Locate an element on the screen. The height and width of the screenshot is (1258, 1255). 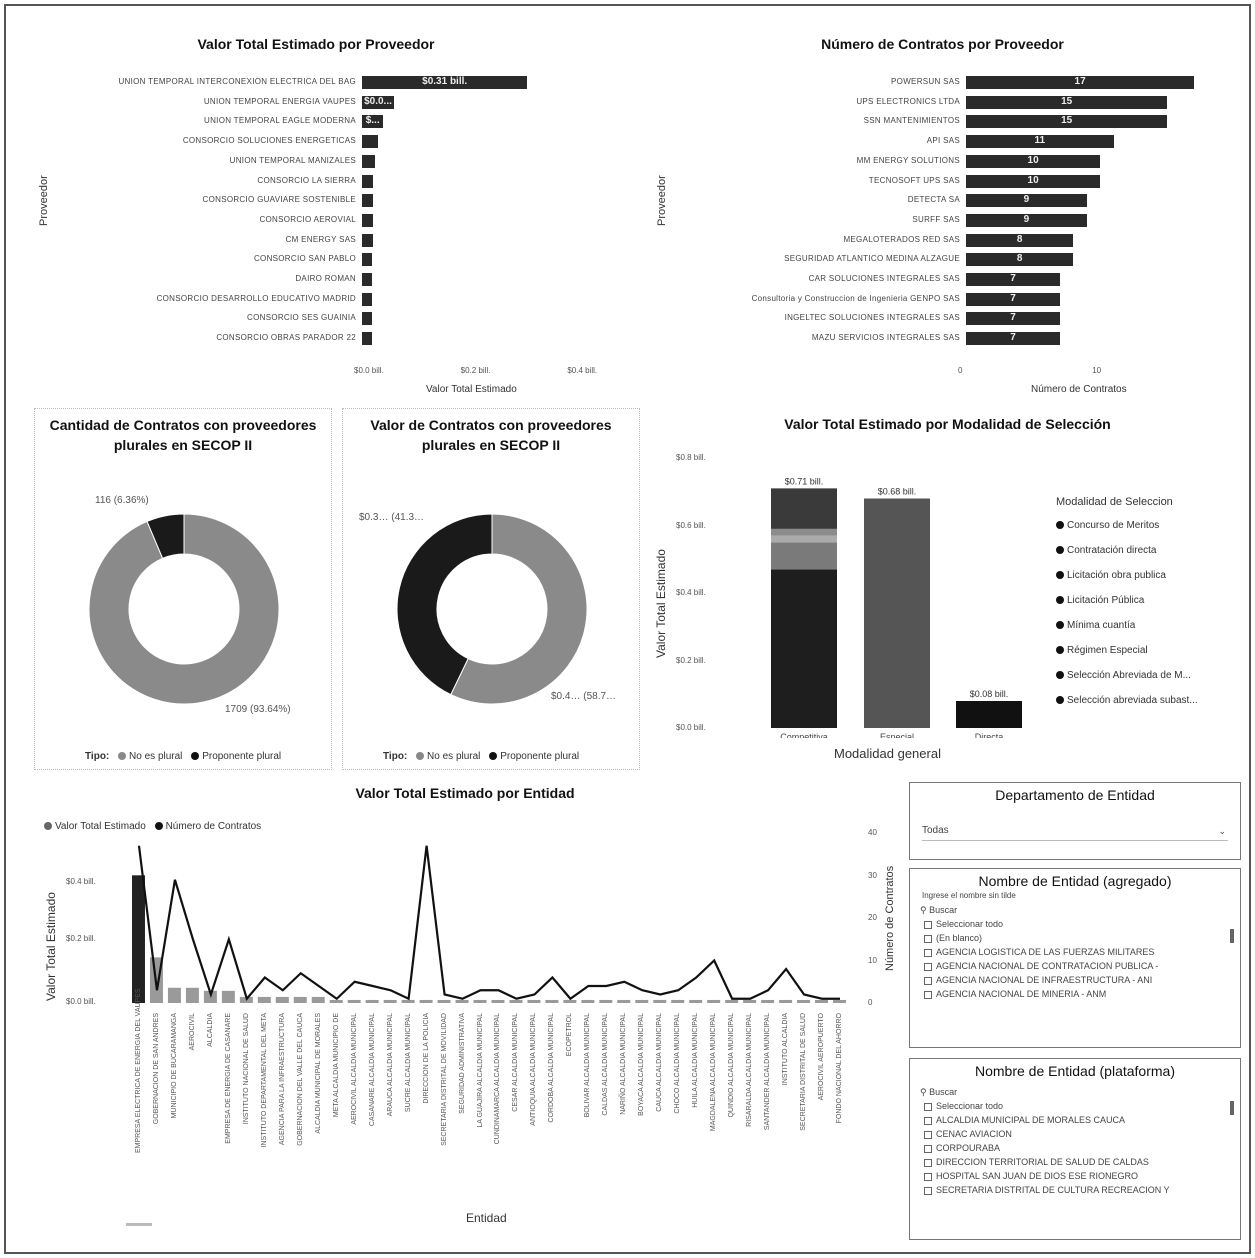
x-tick-label: GOBERNACION DE SAN ANDRES is located at coordinates (156, 1069).